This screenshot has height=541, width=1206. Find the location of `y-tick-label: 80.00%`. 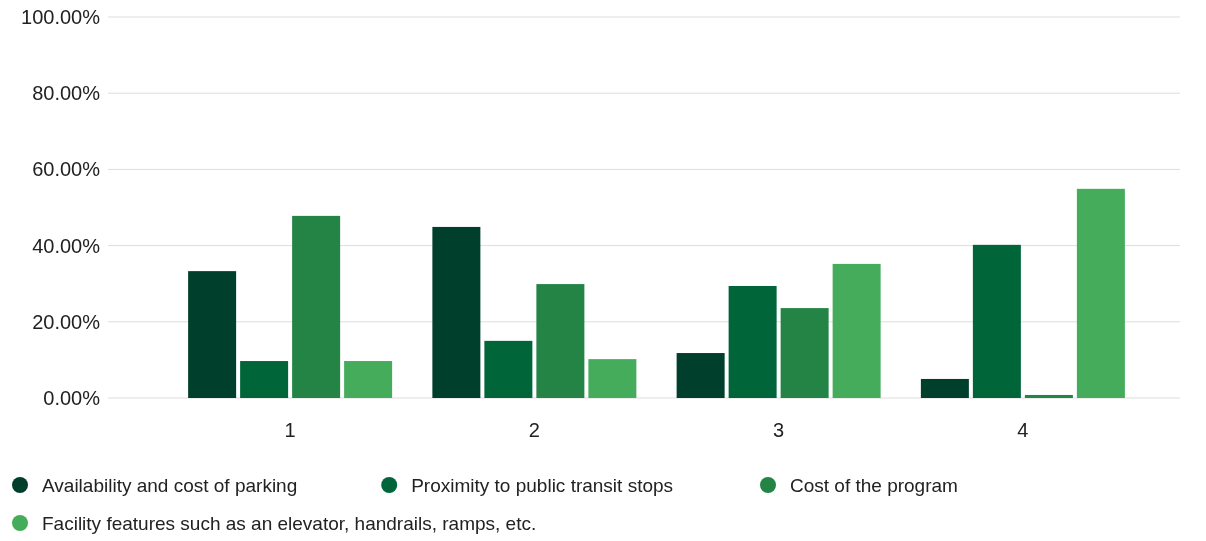

y-tick-label: 80.00% is located at coordinates (66, 93).